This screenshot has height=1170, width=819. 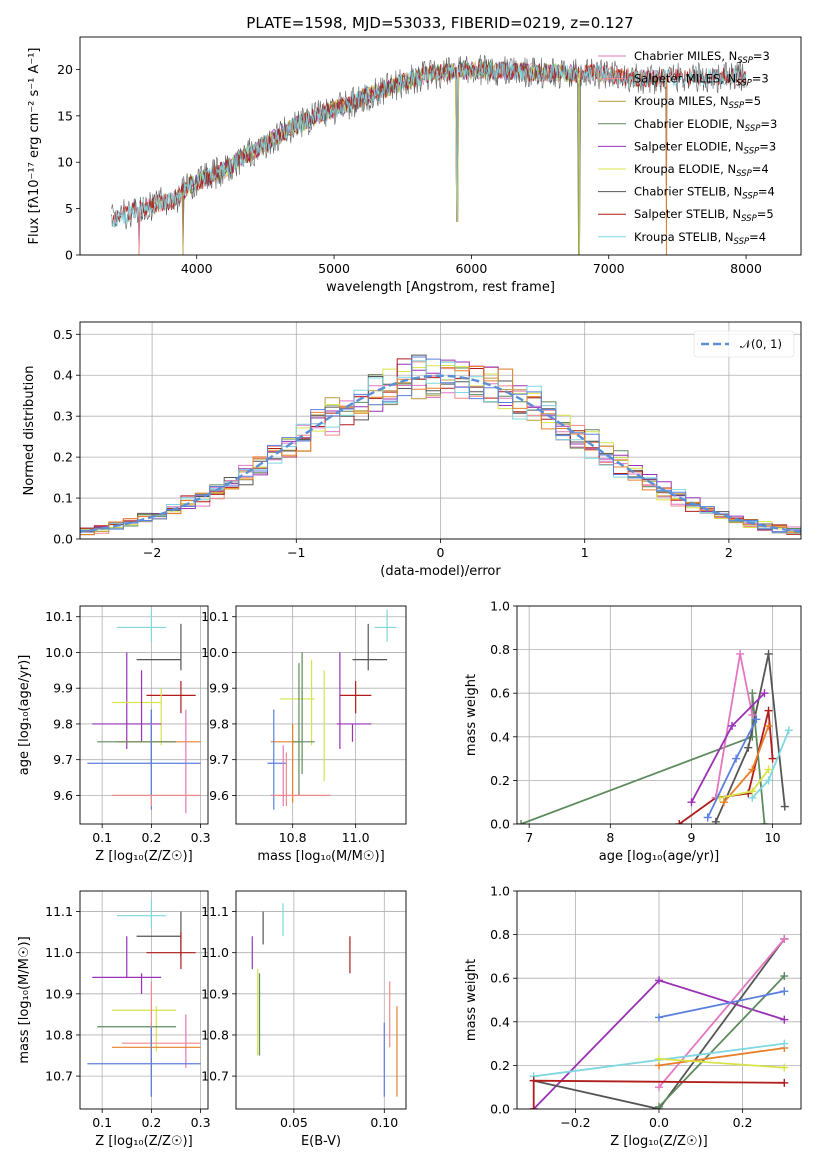 What do you see at coordinates (440, 446) in the screenshot?
I see `histograms` at bounding box center [440, 446].